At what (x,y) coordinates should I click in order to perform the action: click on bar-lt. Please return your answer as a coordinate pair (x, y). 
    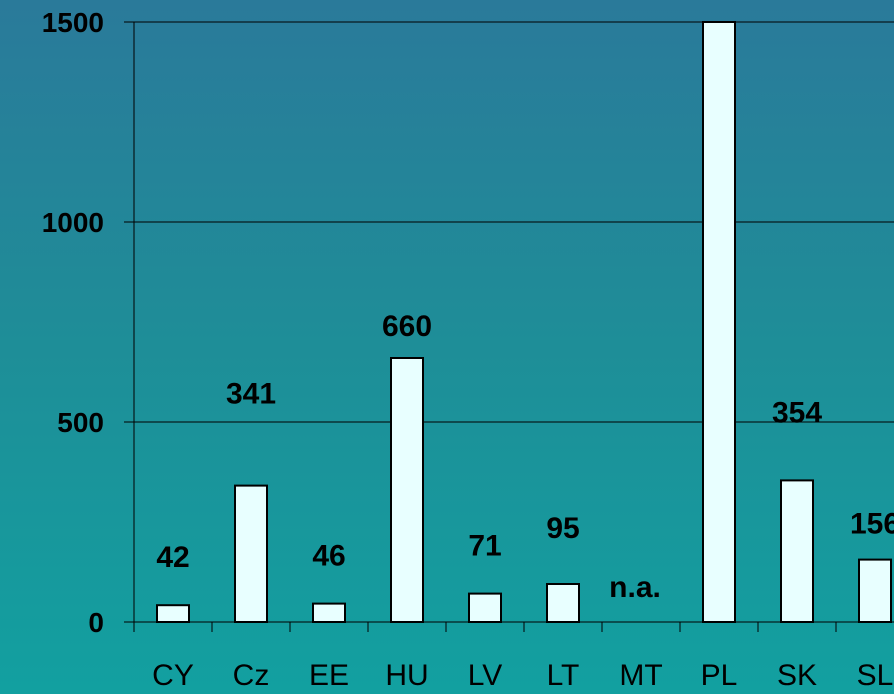
    Looking at the image, I should click on (563, 603).